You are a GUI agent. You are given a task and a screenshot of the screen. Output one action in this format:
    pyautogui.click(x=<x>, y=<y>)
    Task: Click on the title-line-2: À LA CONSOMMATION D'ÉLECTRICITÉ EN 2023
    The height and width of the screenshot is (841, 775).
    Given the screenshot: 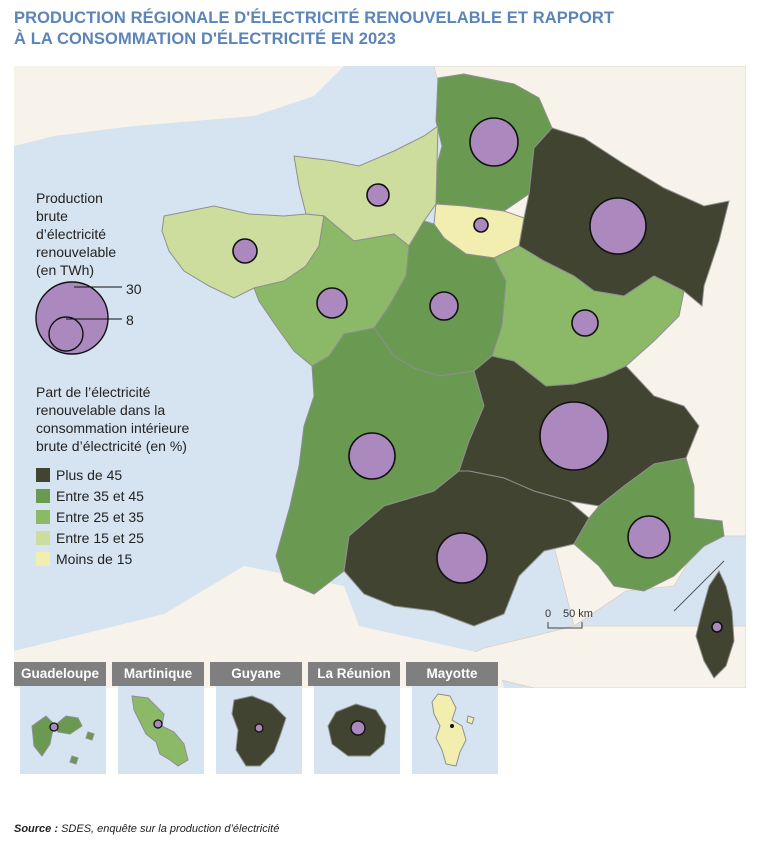 What is the action you would take?
    pyautogui.click(x=205, y=39)
    